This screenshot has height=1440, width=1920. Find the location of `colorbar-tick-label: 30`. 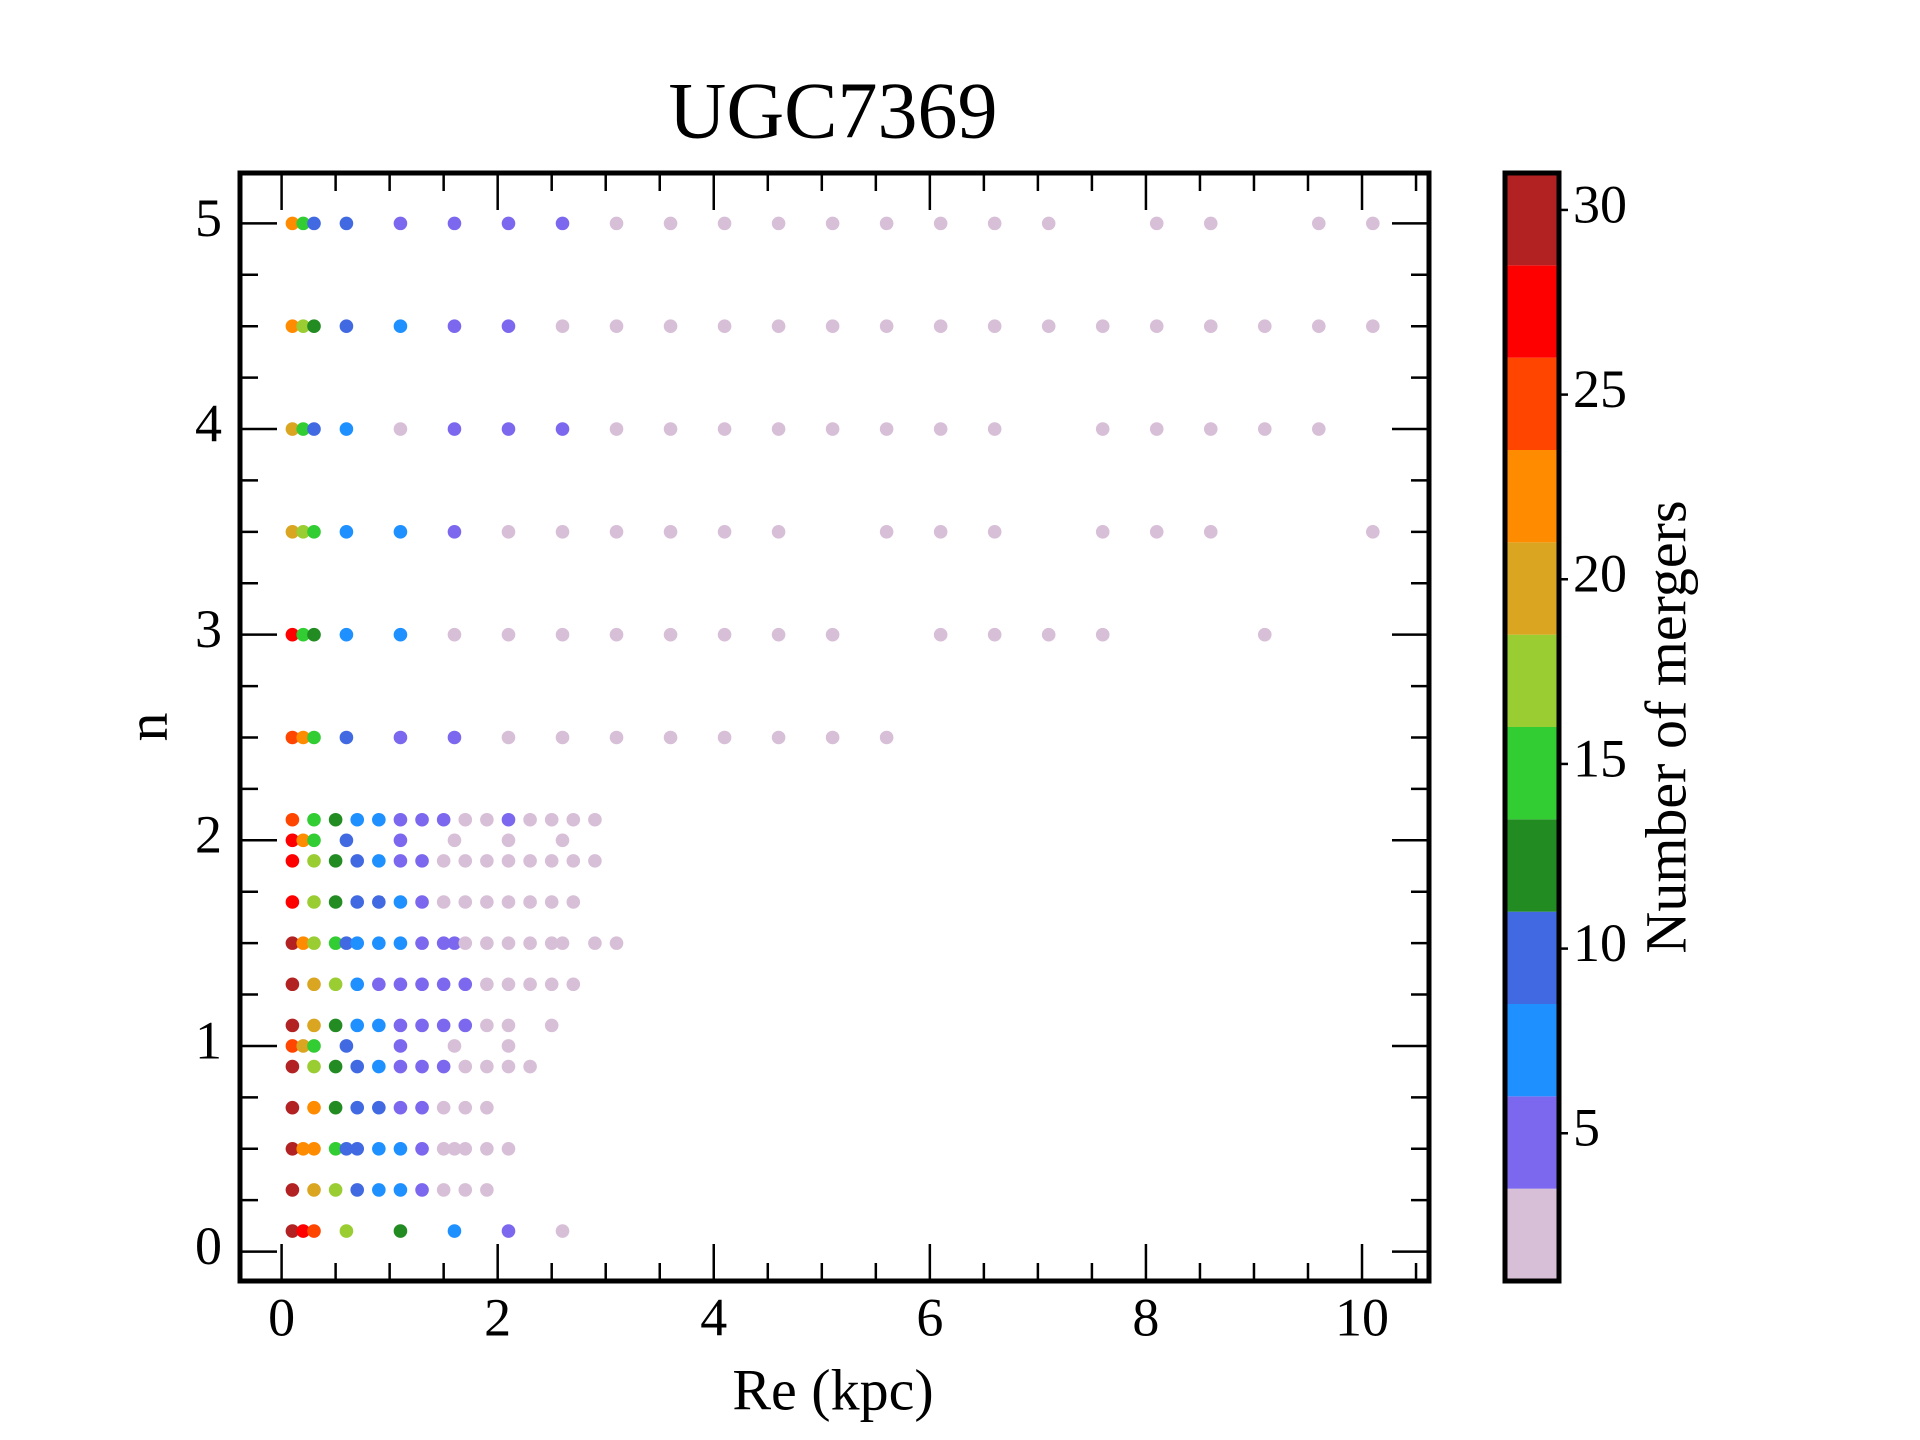

colorbar-tick-label: 30 is located at coordinates (1600, 204).